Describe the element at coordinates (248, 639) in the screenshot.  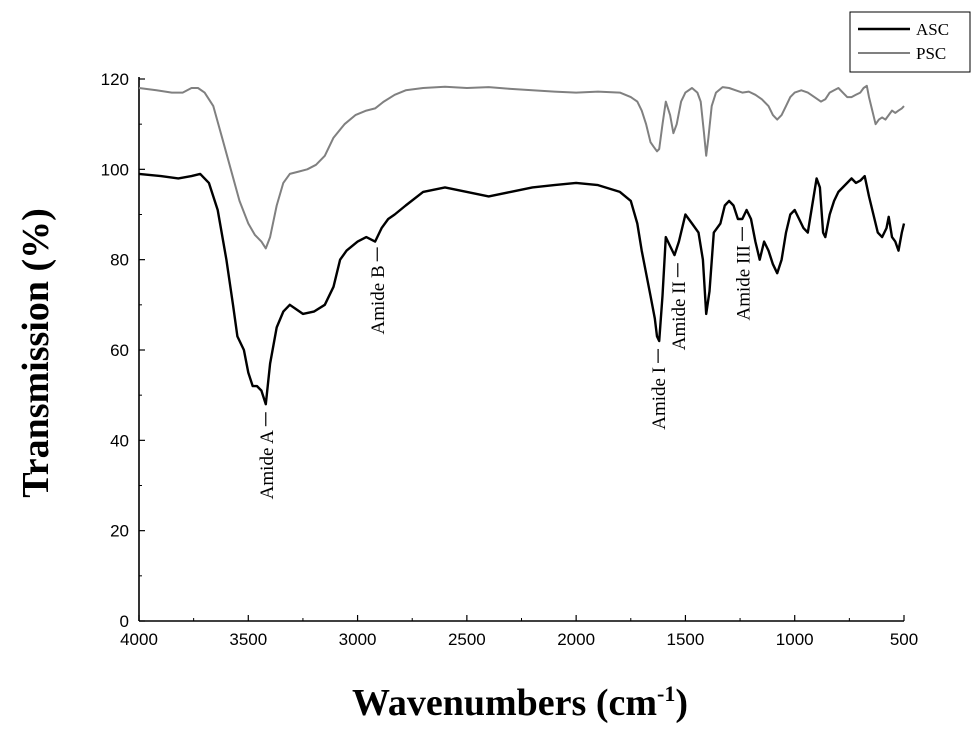
I see `x-tick-label: 3500` at that location.